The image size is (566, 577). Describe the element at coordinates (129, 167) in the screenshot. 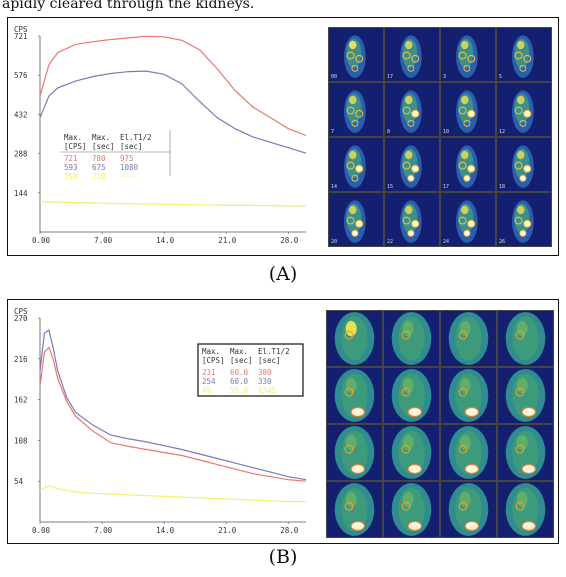

I see `legend-value: 1080` at that location.